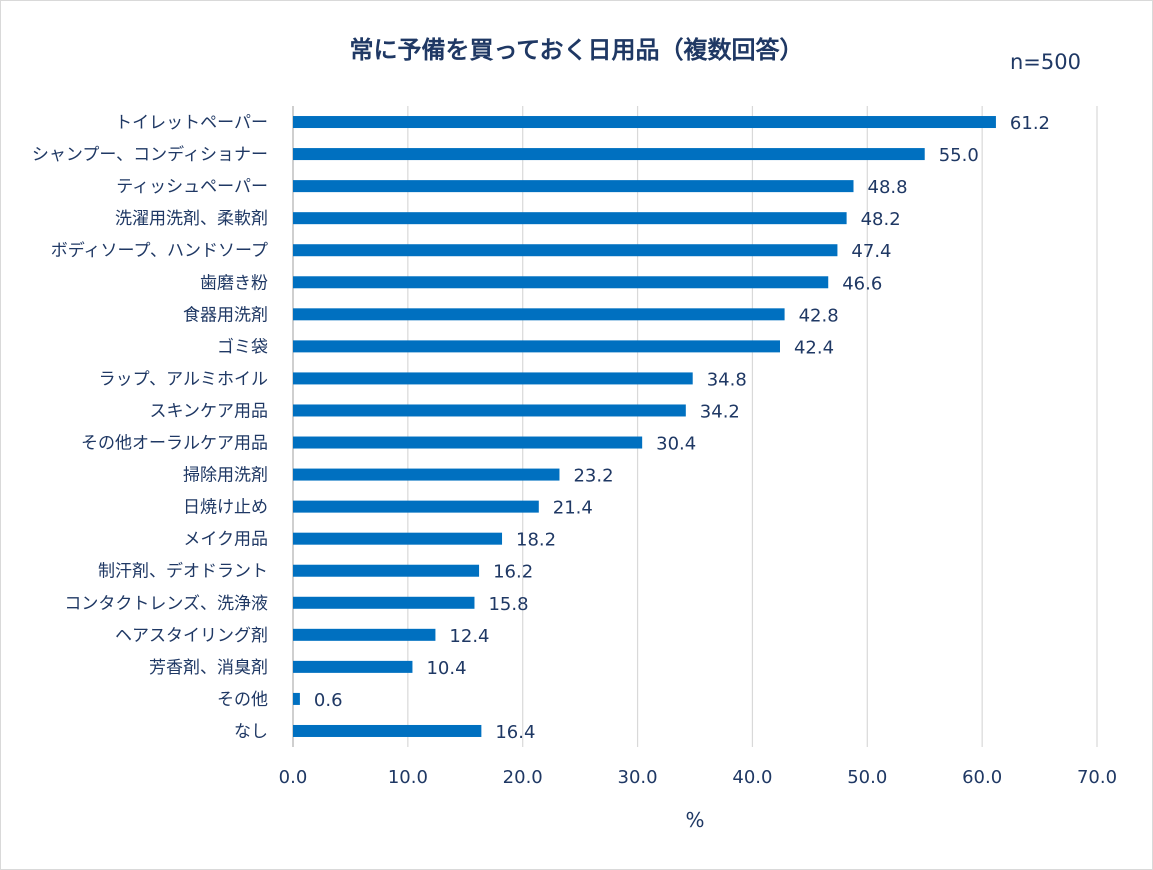 The width and height of the screenshot is (1153, 870). What do you see at coordinates (515, 732) in the screenshot?
I see `data-label: 16.4` at bounding box center [515, 732].